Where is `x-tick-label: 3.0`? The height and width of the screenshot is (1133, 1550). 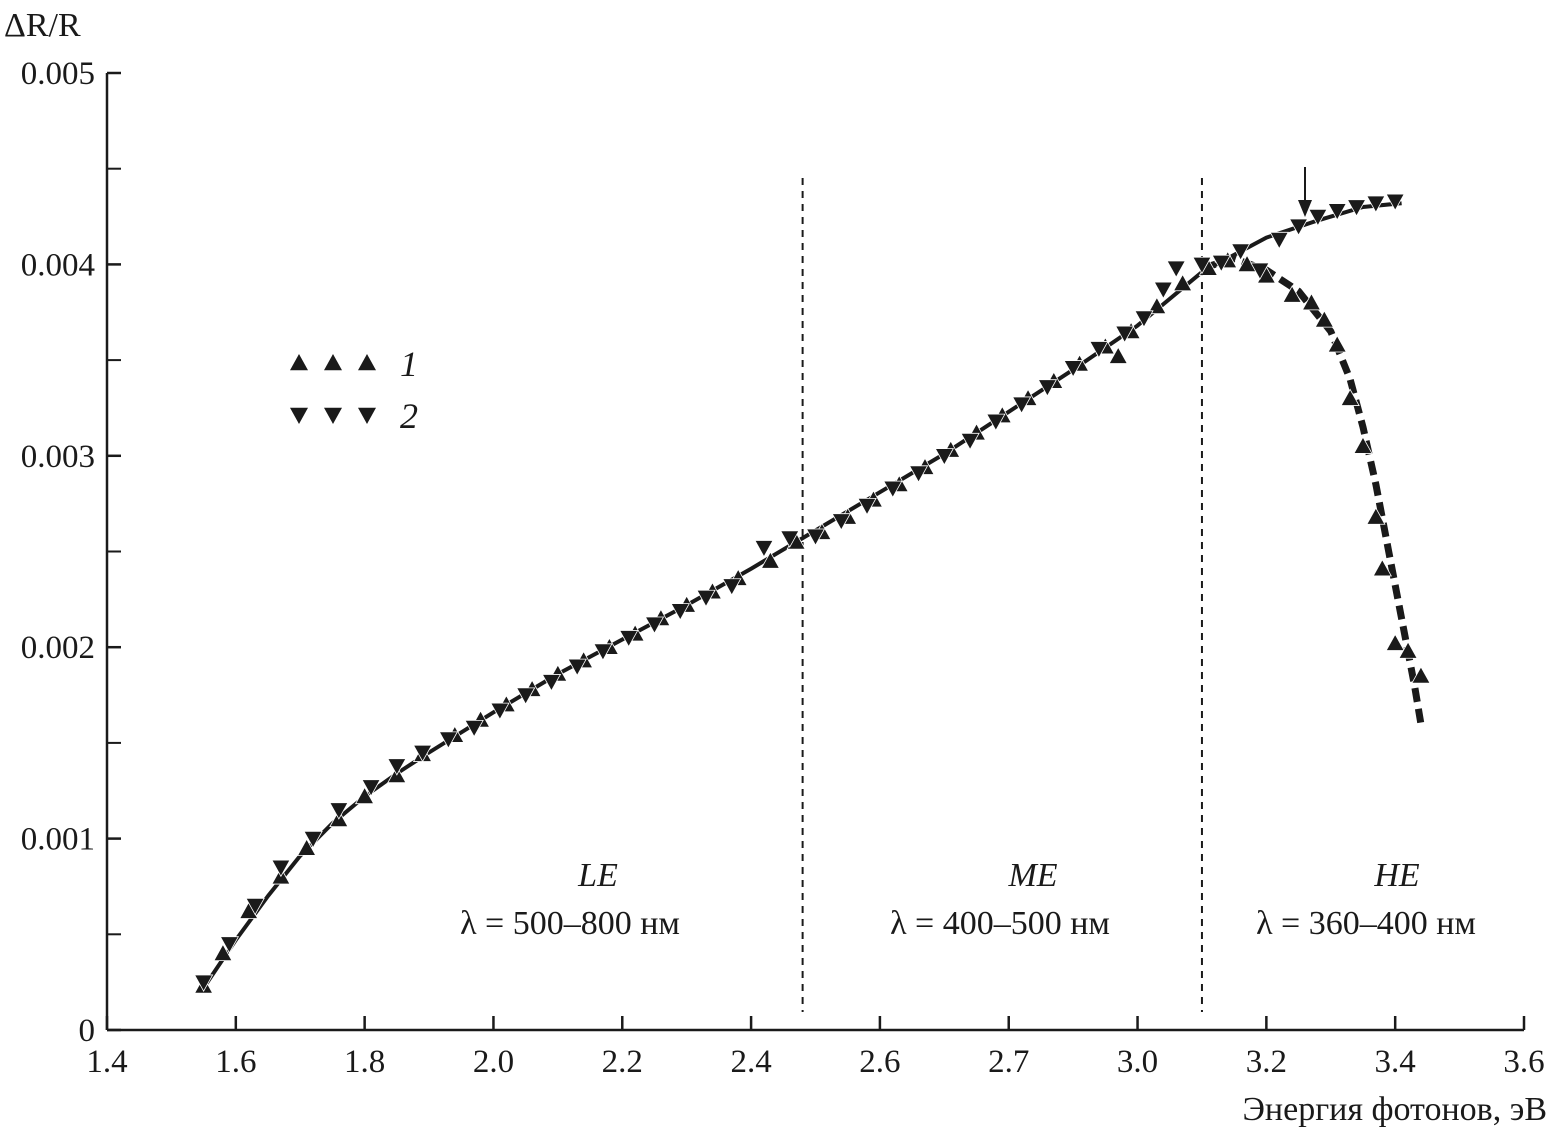
x-tick-label: 3.0 is located at coordinates (1137, 1062).